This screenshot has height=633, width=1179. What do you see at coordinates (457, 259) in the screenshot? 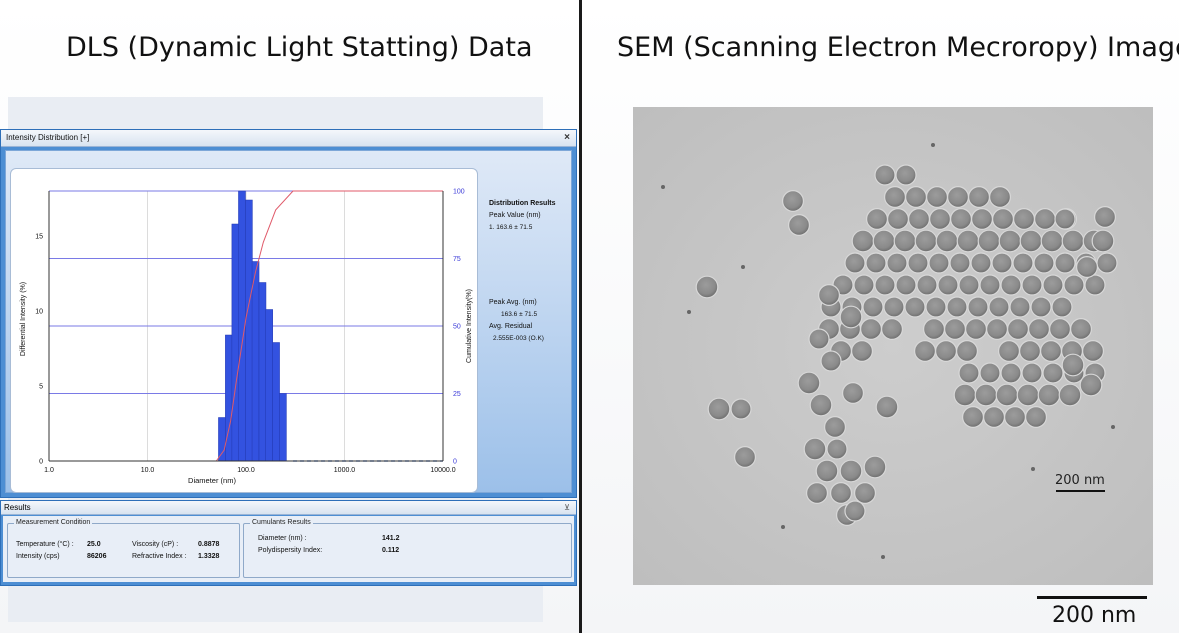
I see `y2-tick-label: 75` at bounding box center [457, 259].